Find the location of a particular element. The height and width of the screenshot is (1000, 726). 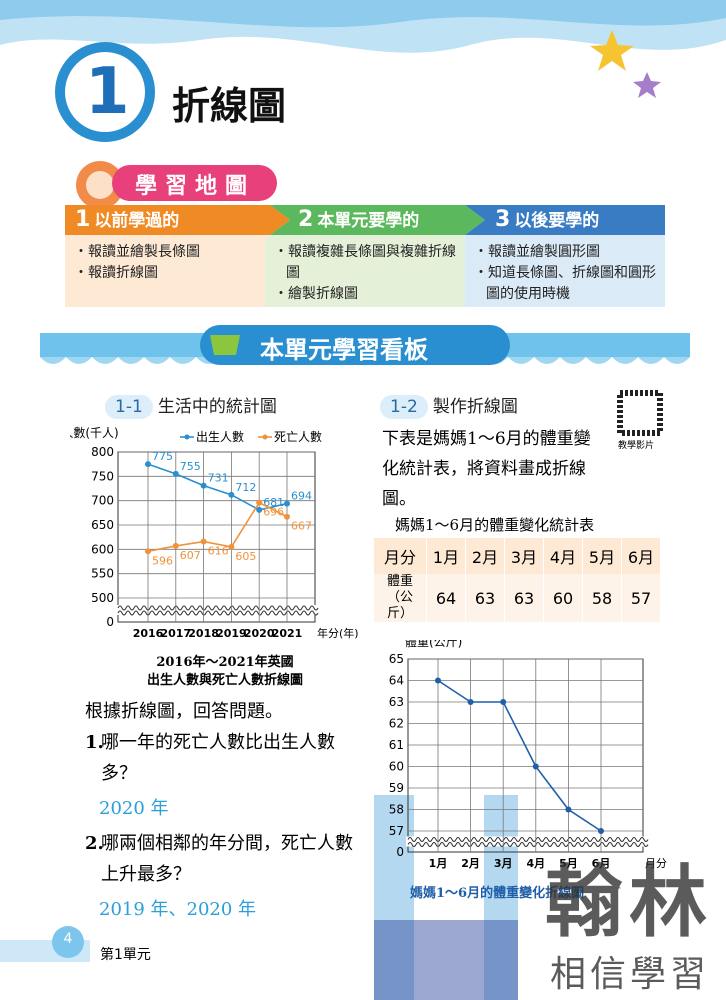

data-label: 616 is located at coordinates (218, 551).